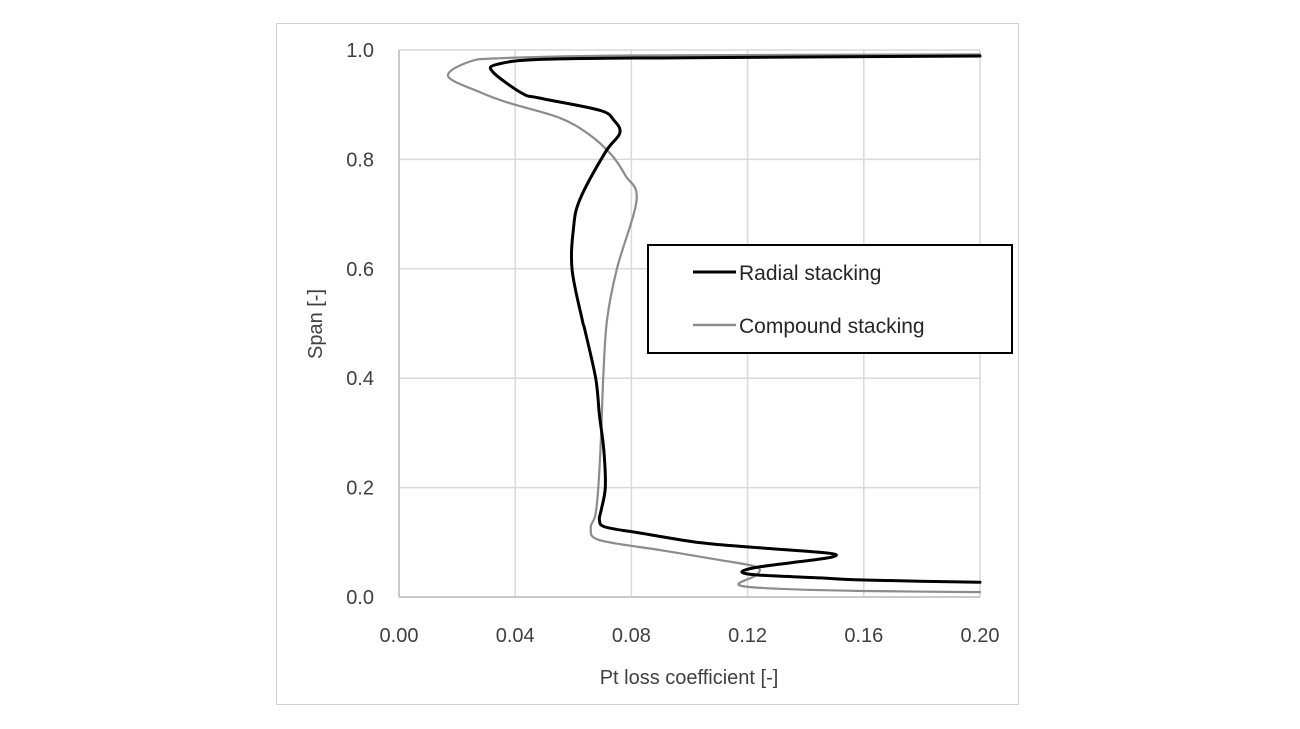  I want to click on x-axis-label: Pt loss coefficient [-], so click(689, 678).